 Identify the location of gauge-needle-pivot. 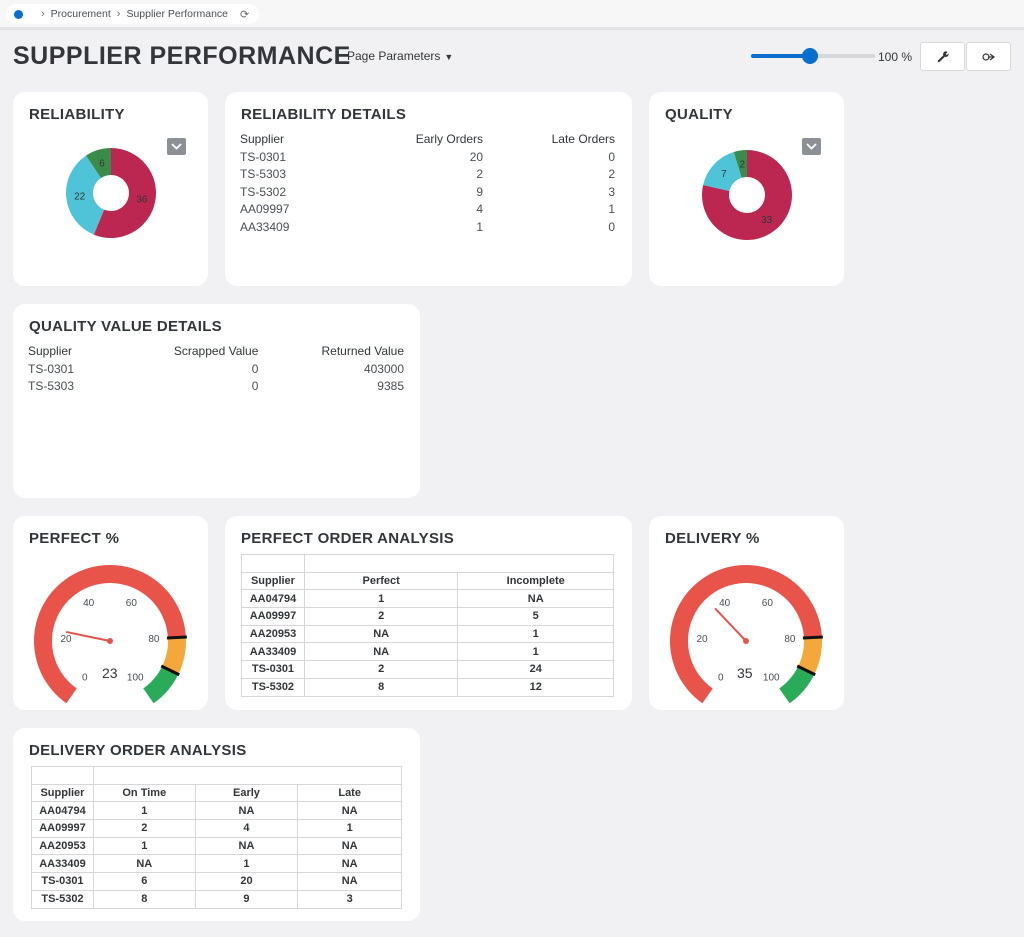
(110, 641).